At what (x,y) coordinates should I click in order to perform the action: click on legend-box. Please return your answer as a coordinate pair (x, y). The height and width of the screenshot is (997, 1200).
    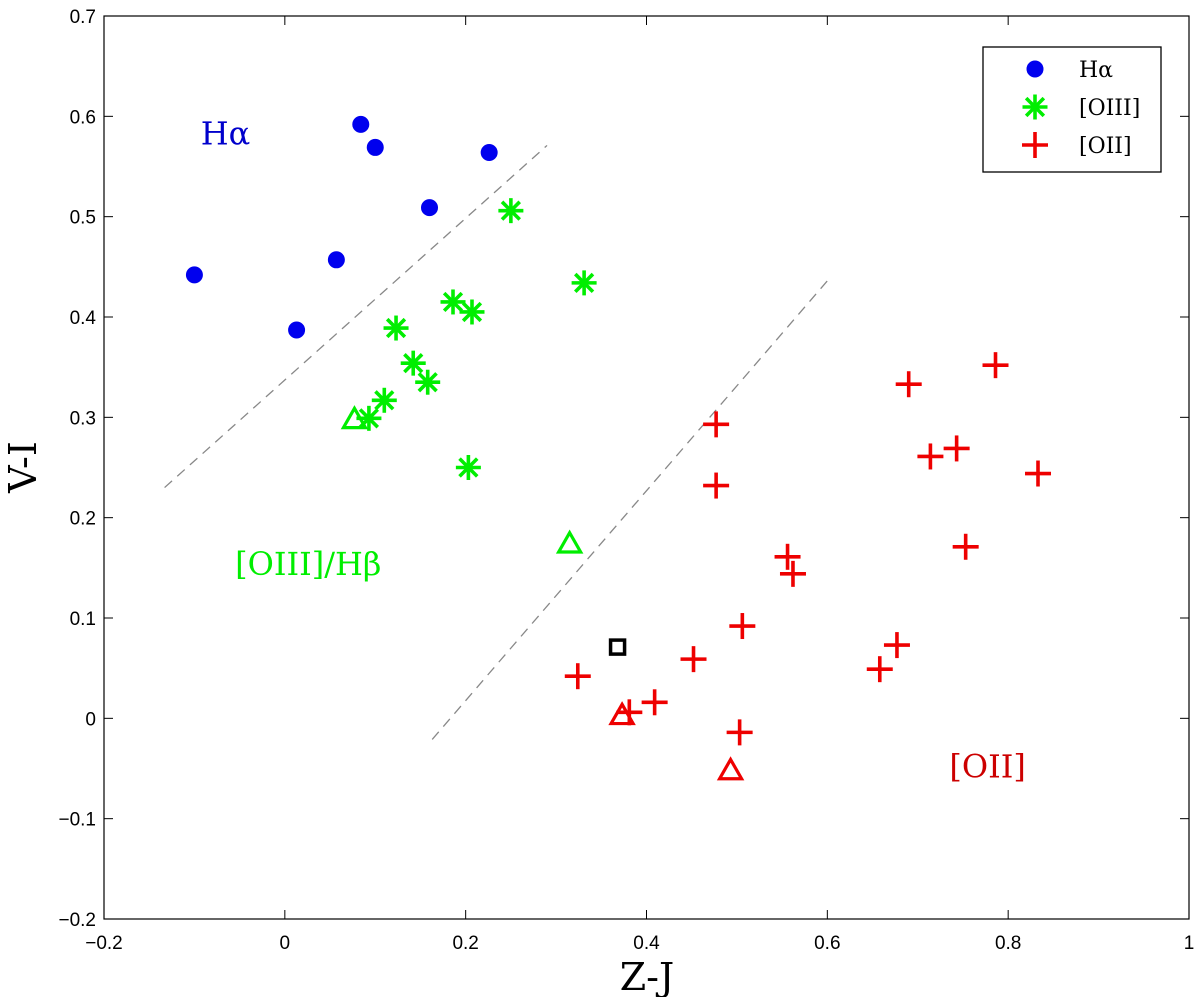
    Looking at the image, I should click on (1072, 109).